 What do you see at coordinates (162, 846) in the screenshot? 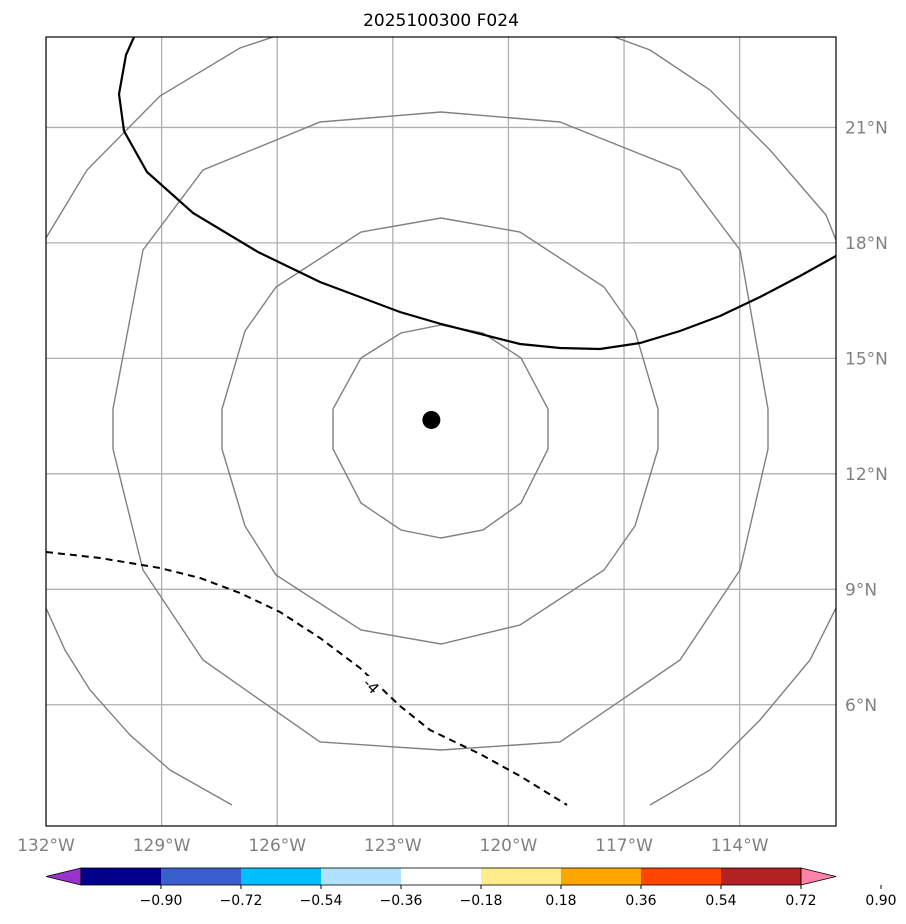
I see `longitude-tick-label: 129°W` at bounding box center [162, 846].